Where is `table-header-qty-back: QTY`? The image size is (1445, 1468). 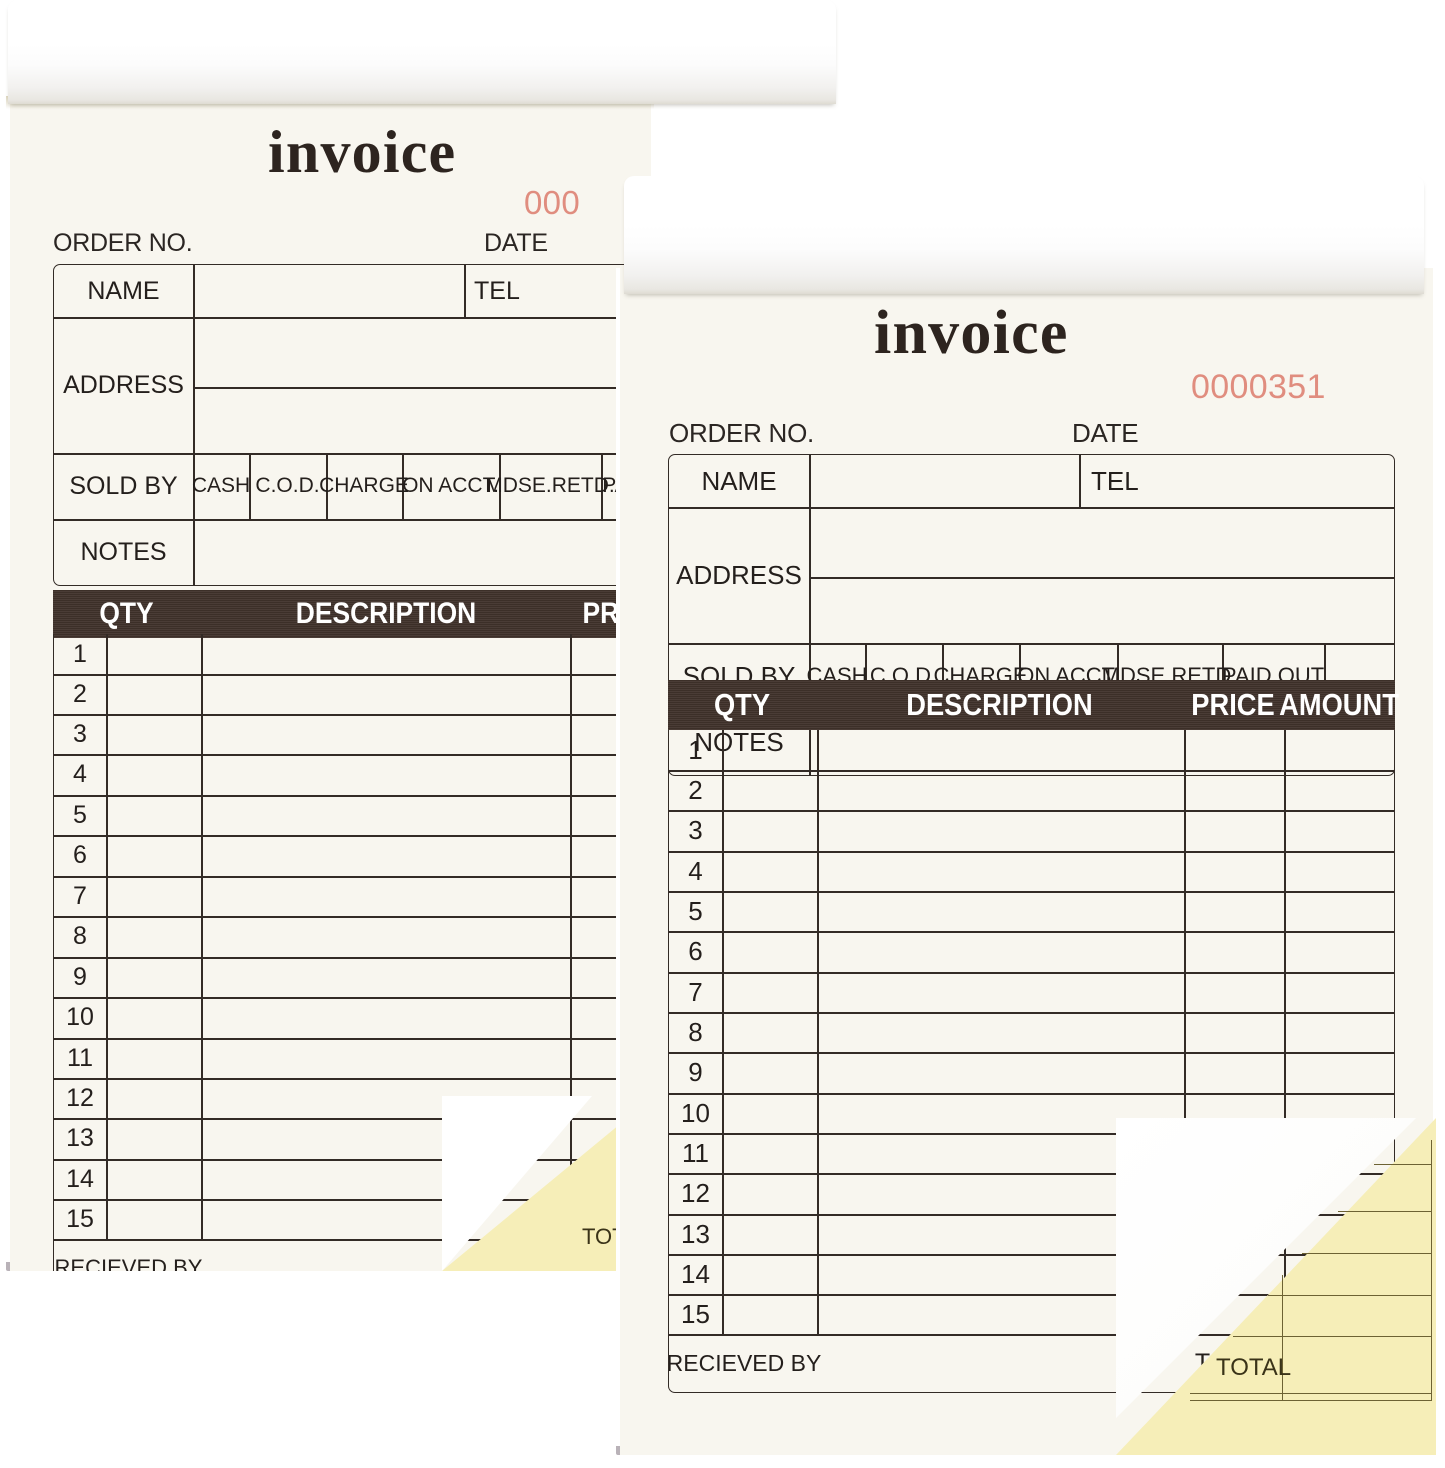
table-header-qty-back: QTY is located at coordinates (126, 613).